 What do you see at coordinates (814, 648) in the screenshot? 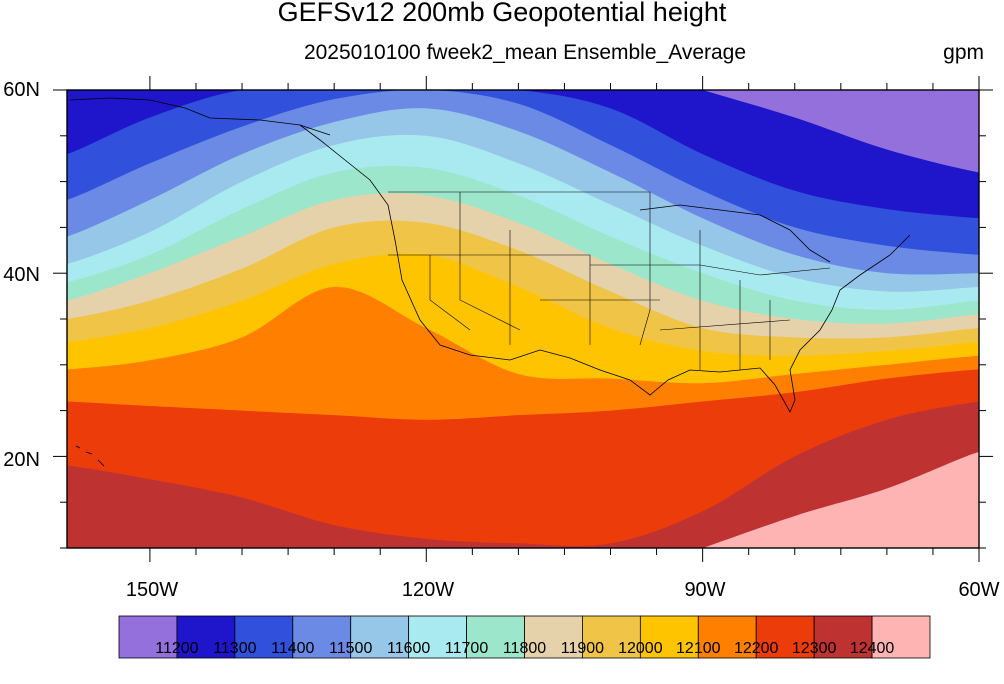
I see `colorbar-label: 12300` at bounding box center [814, 648].